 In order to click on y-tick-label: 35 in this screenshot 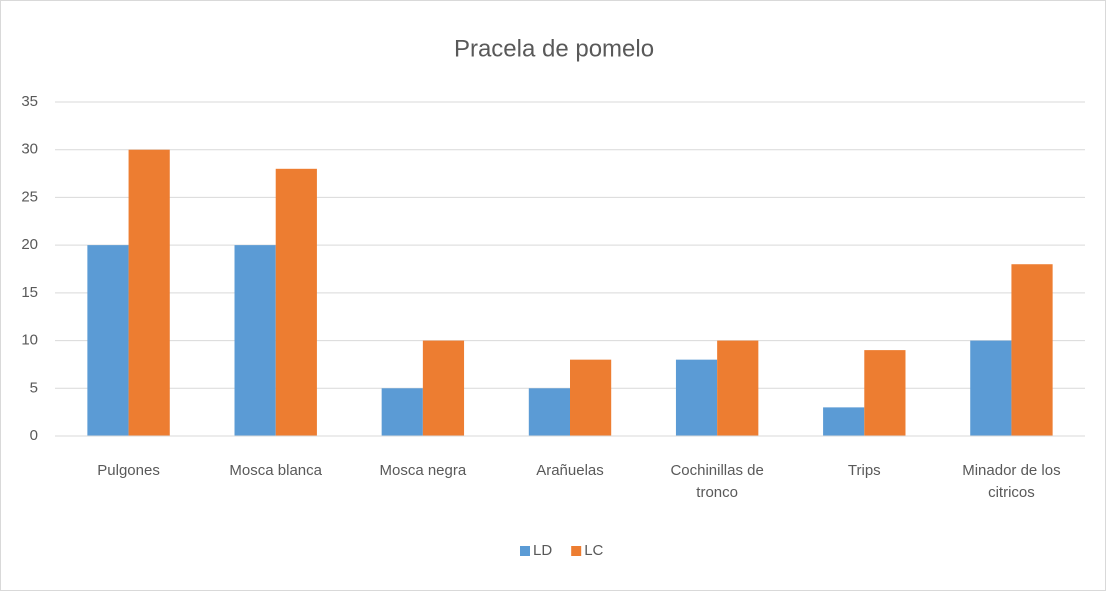, I will do `click(29, 101)`.